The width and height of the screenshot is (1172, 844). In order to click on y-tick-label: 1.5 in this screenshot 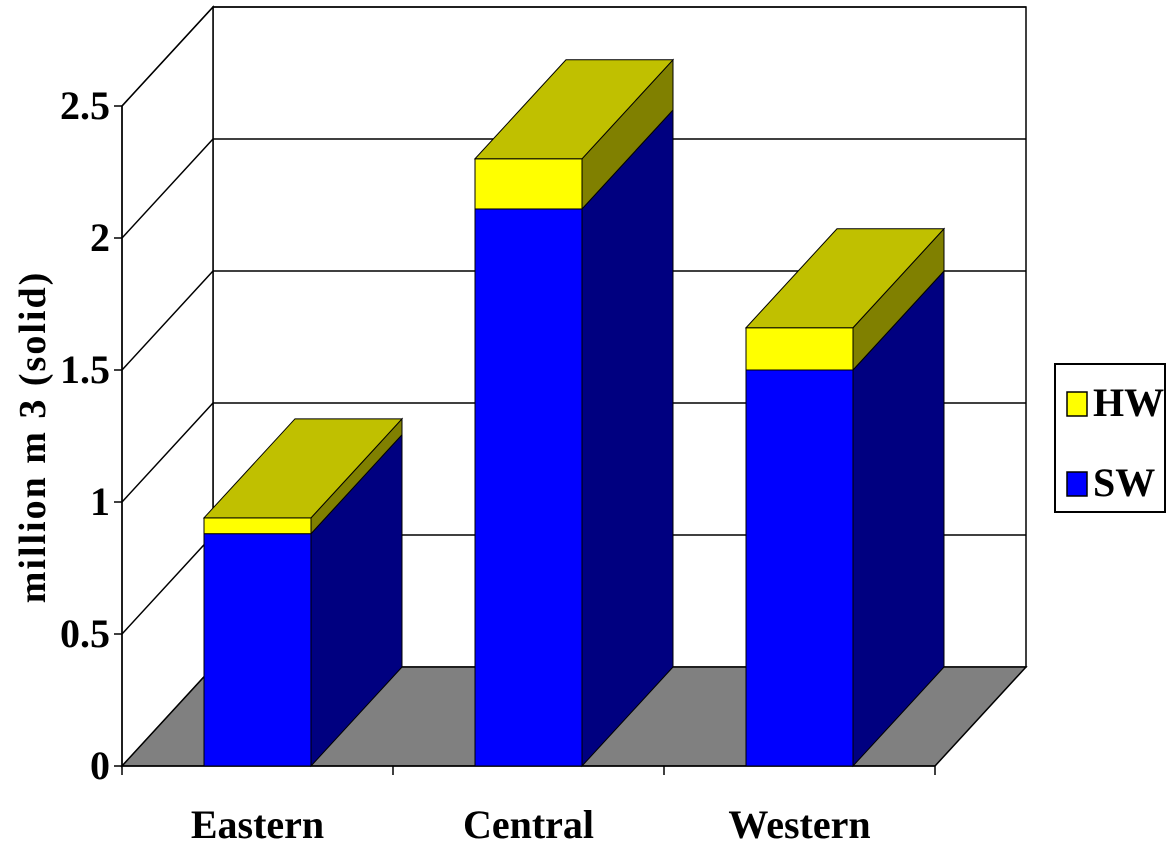, I will do `click(85, 369)`.